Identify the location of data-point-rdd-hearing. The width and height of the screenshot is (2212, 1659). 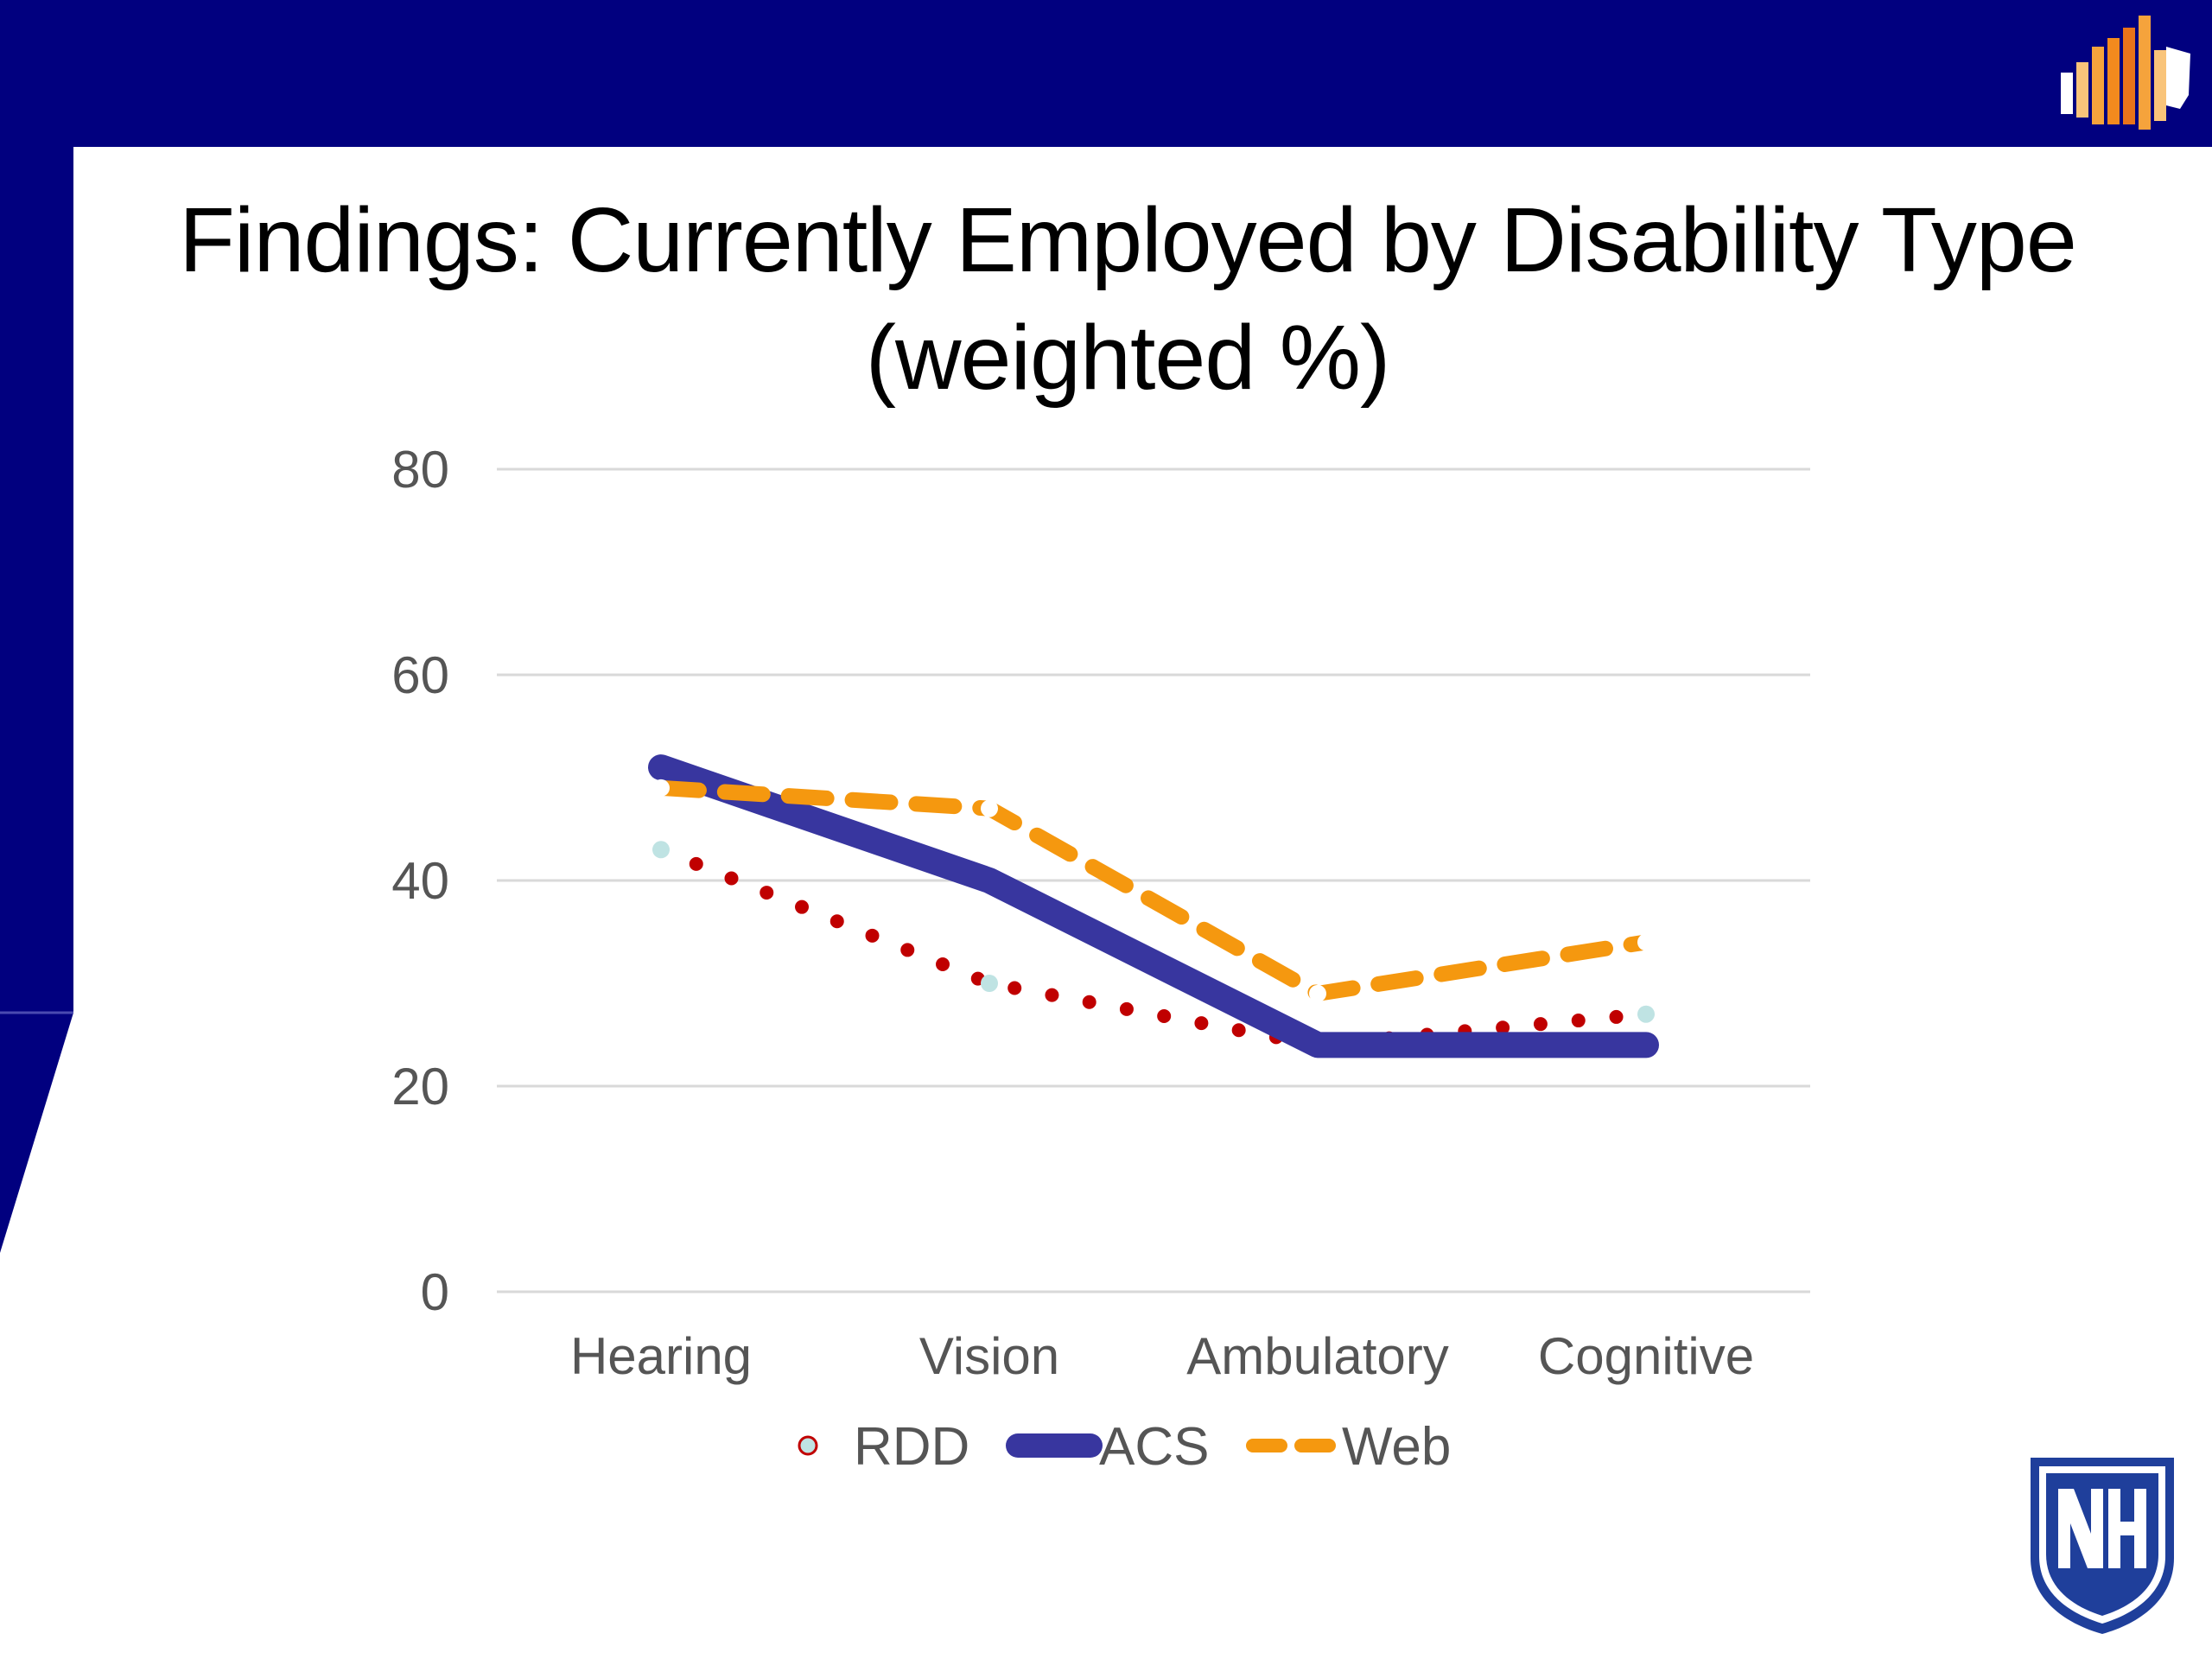
(661, 850).